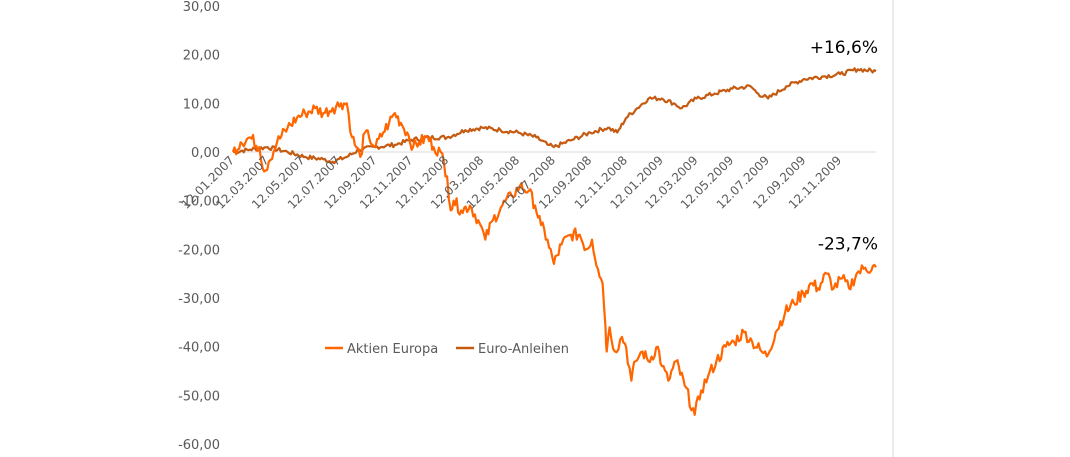 The width and height of the screenshot is (1070, 457). I want to click on end-value-annotation: -23,7%, so click(848, 244).